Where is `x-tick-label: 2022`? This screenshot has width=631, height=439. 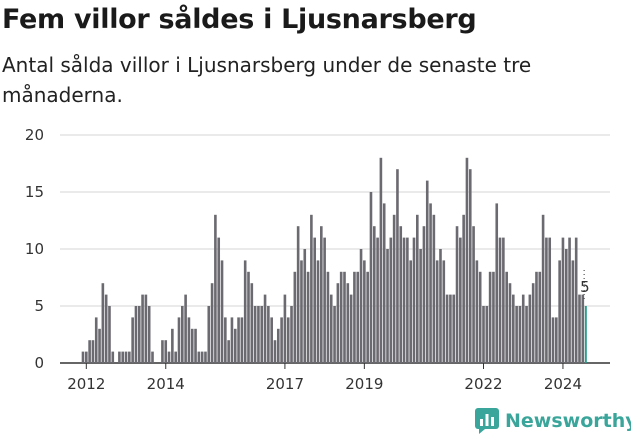 x-tick-label: 2022 is located at coordinates (483, 384).